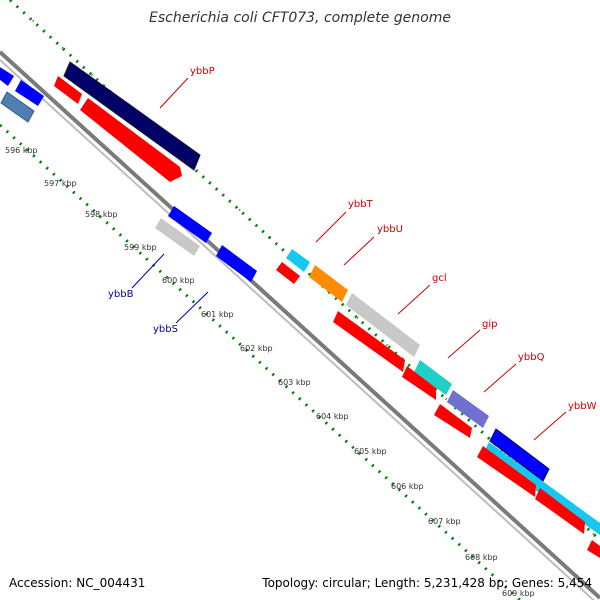 This screenshot has width=600, height=600. I want to click on length-label: Length:, so click(397, 583).